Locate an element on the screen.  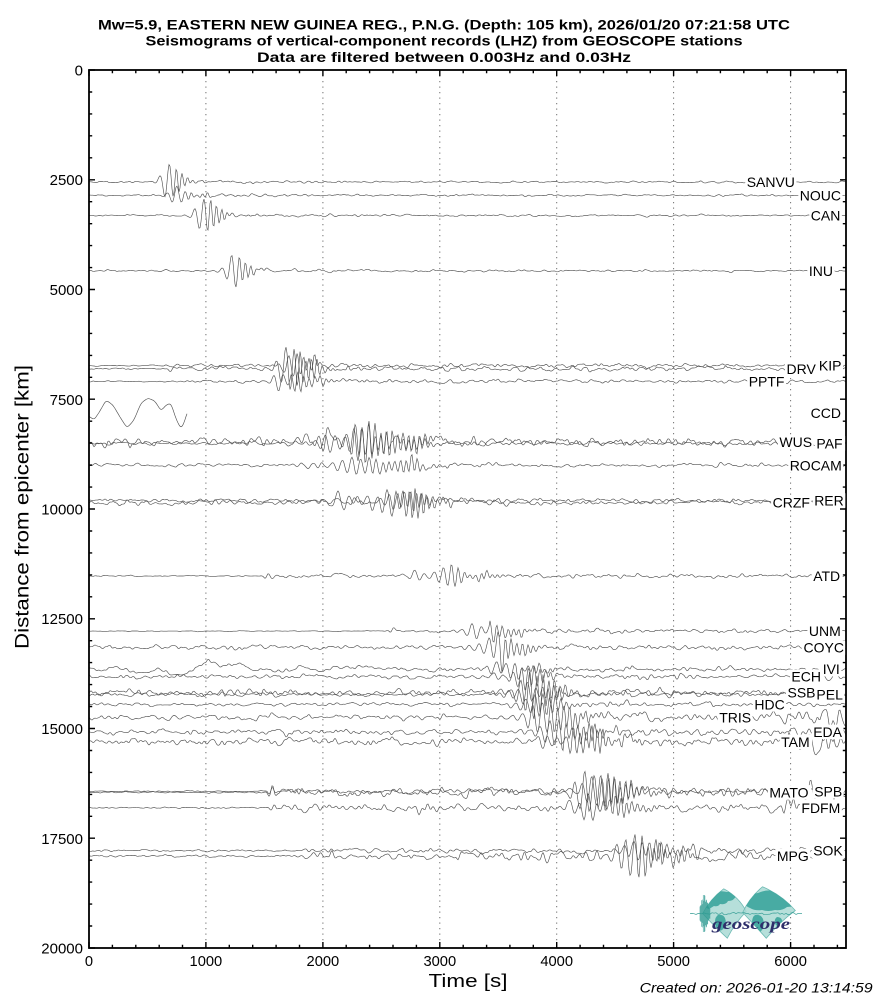
svg-text: 15000 is located at coordinates (62, 729).